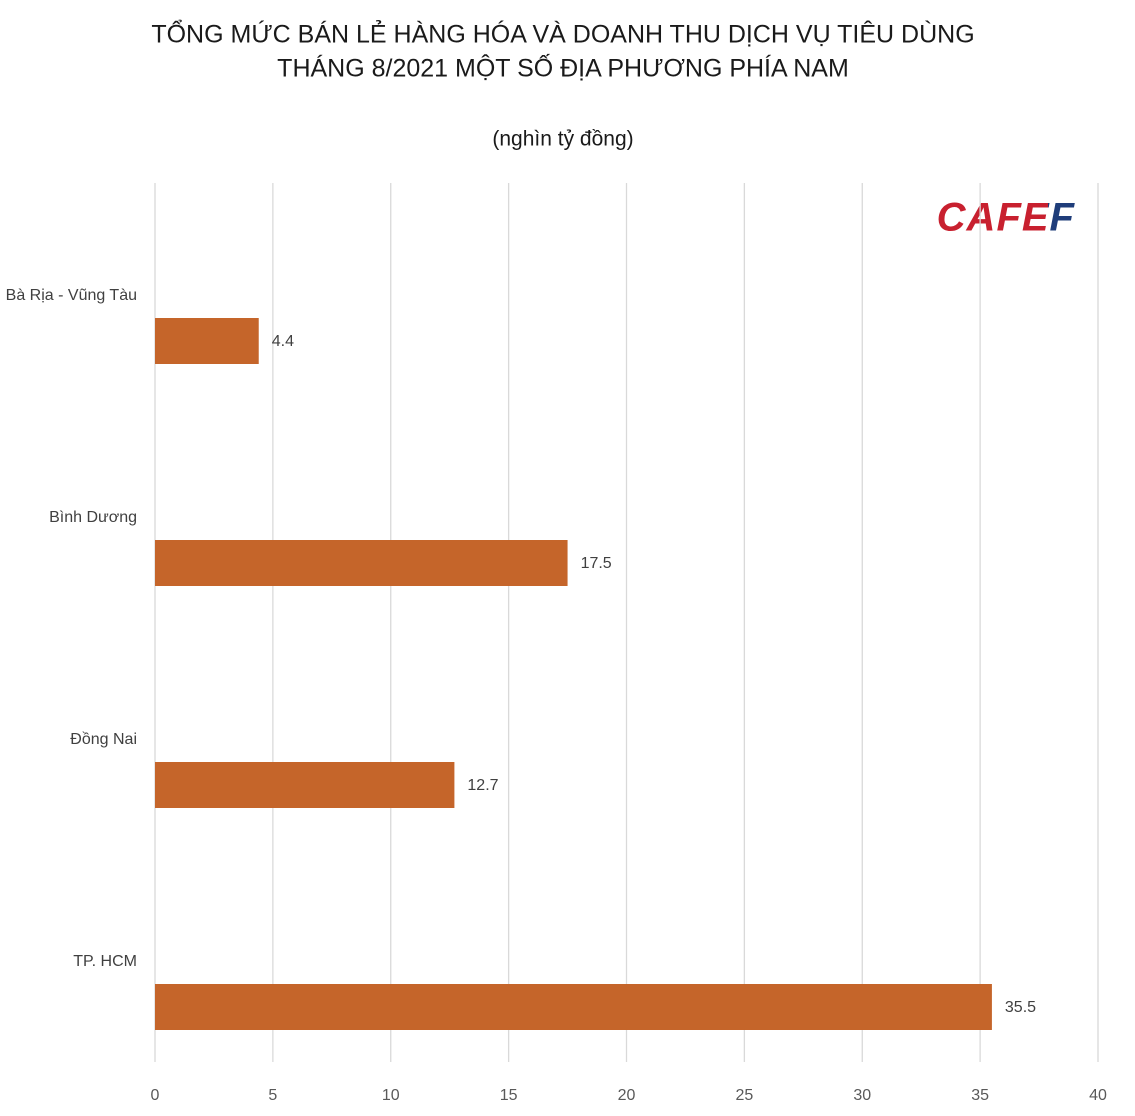 Image resolution: width=1135 pixels, height=1116 pixels. What do you see at coordinates (627, 1095) in the screenshot?
I see `x-tick-label: 20` at bounding box center [627, 1095].